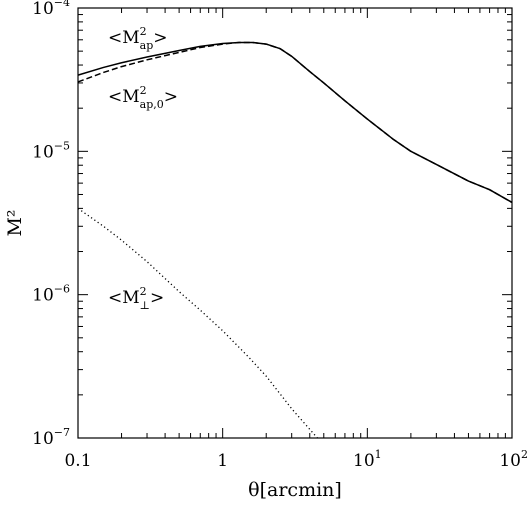 The image size is (528, 506). What do you see at coordinates (136, 298) in the screenshot?
I see `annotation-mperp: <M2 ⊥>` at bounding box center [136, 298].